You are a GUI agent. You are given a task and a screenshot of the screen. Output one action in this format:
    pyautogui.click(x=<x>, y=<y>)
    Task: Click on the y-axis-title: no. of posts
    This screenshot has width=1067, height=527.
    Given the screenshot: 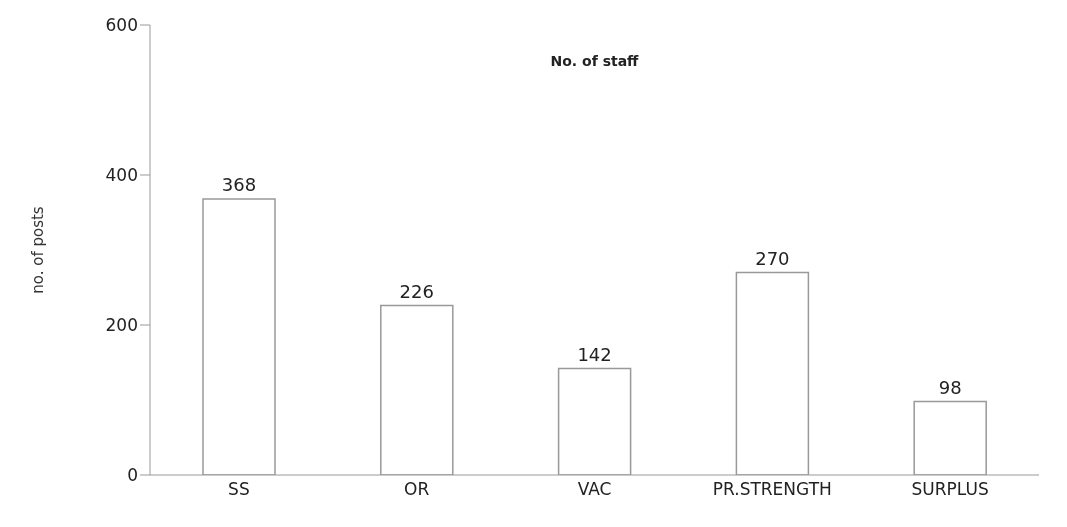 What is the action you would take?
    pyautogui.click(x=38, y=250)
    